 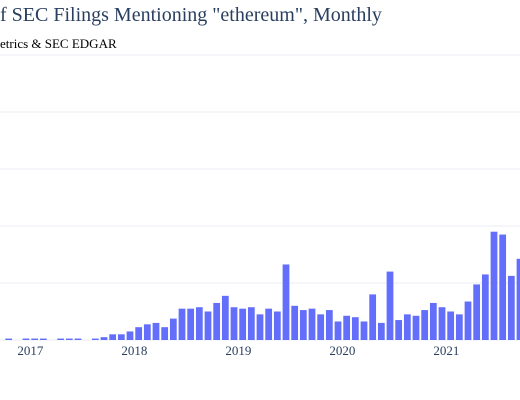 What do you see at coordinates (30, 350) in the screenshot?
I see `x-tick-label: 2017` at bounding box center [30, 350].